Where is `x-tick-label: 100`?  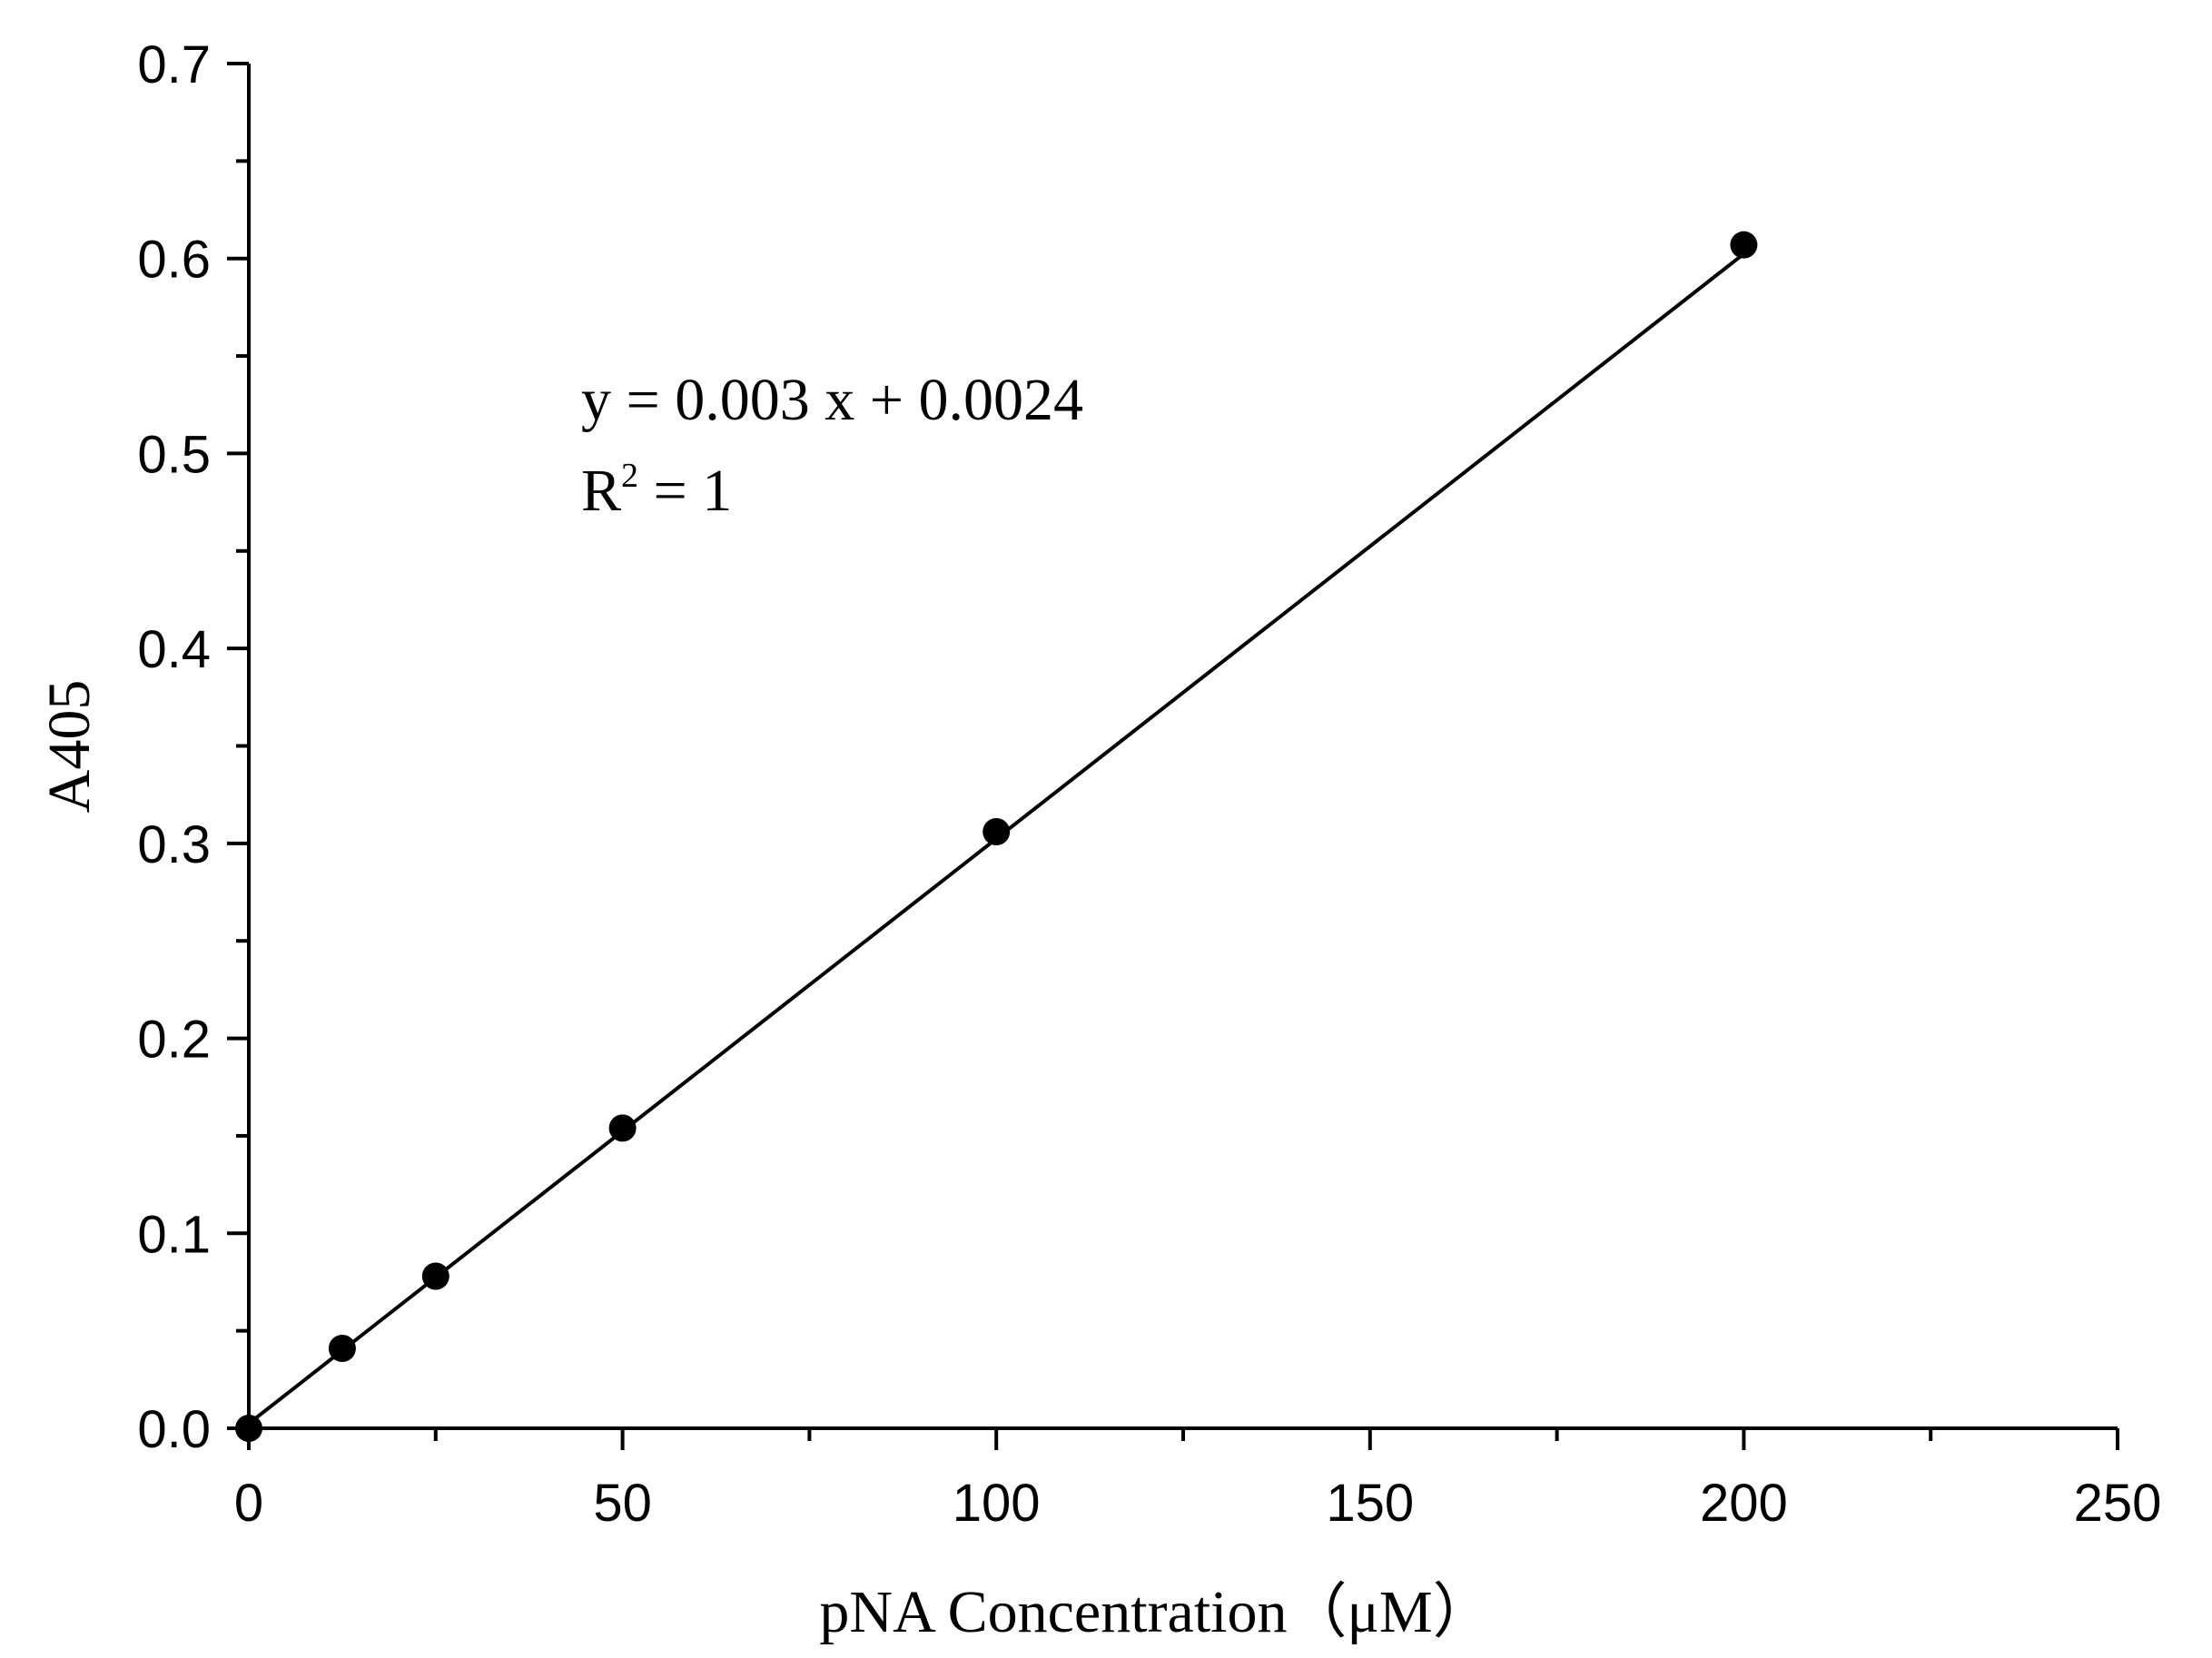
x-tick-label: 100 is located at coordinates (997, 1504).